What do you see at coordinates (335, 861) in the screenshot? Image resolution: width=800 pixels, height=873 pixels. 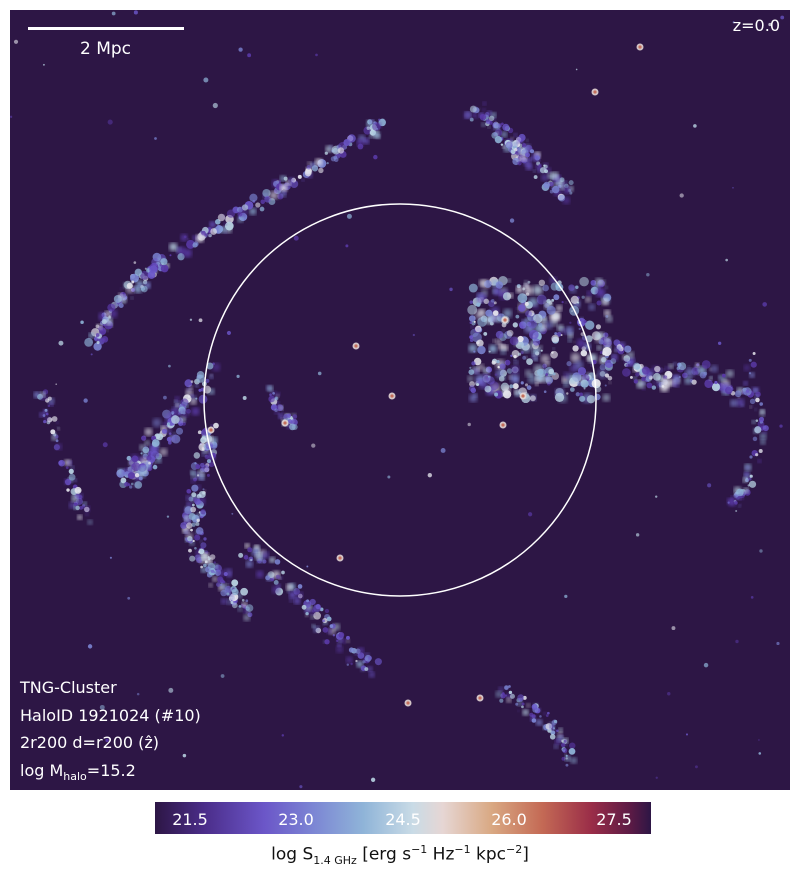 I see `cb-label-sub: 1.4 GHz` at bounding box center [335, 861].